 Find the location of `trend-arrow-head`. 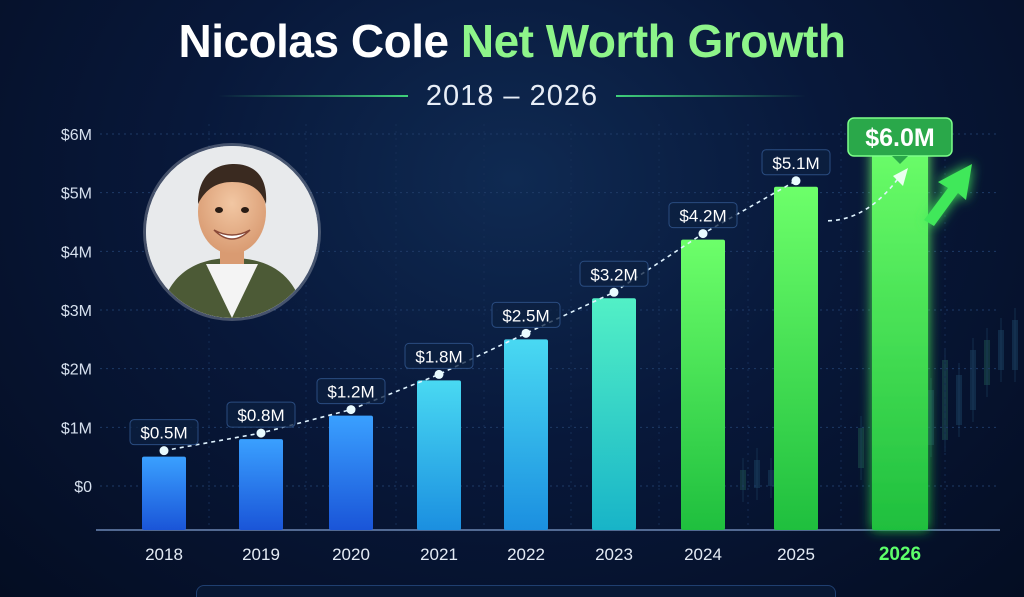

trend-arrow-head is located at coordinates (900, 177).